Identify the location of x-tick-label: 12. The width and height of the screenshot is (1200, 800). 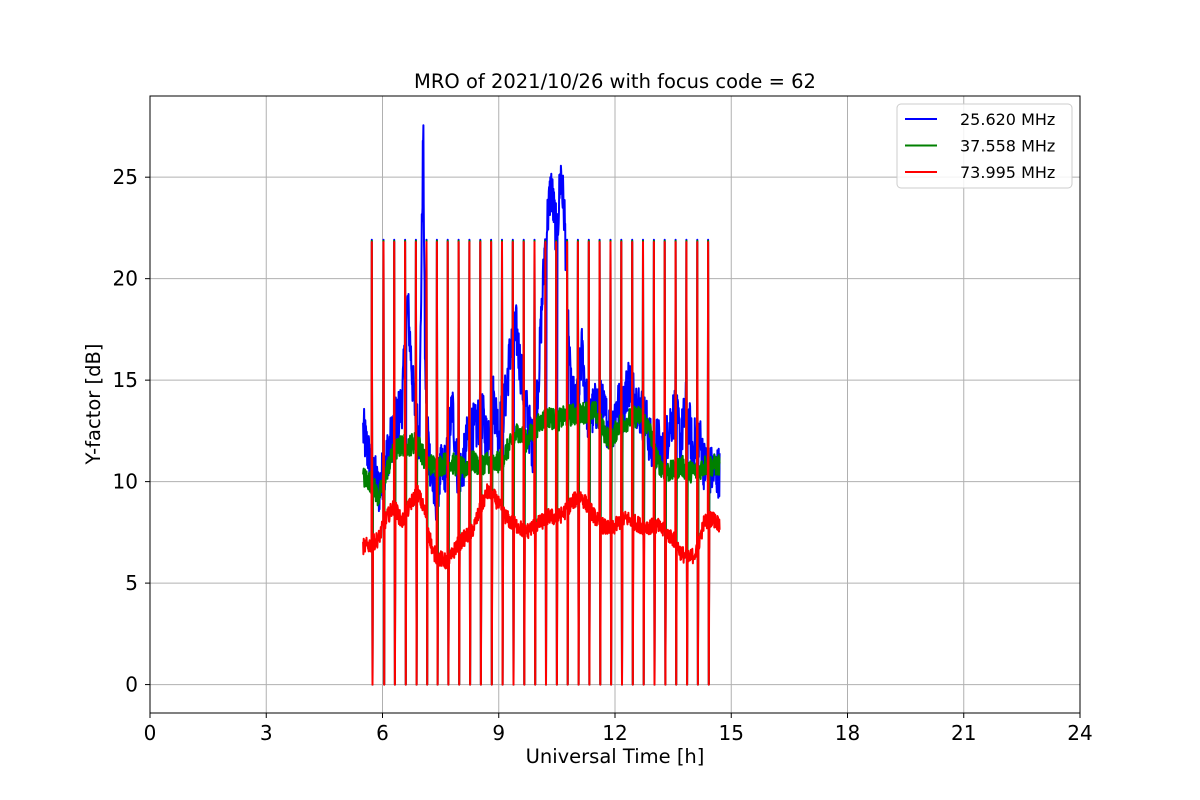
(614, 733).